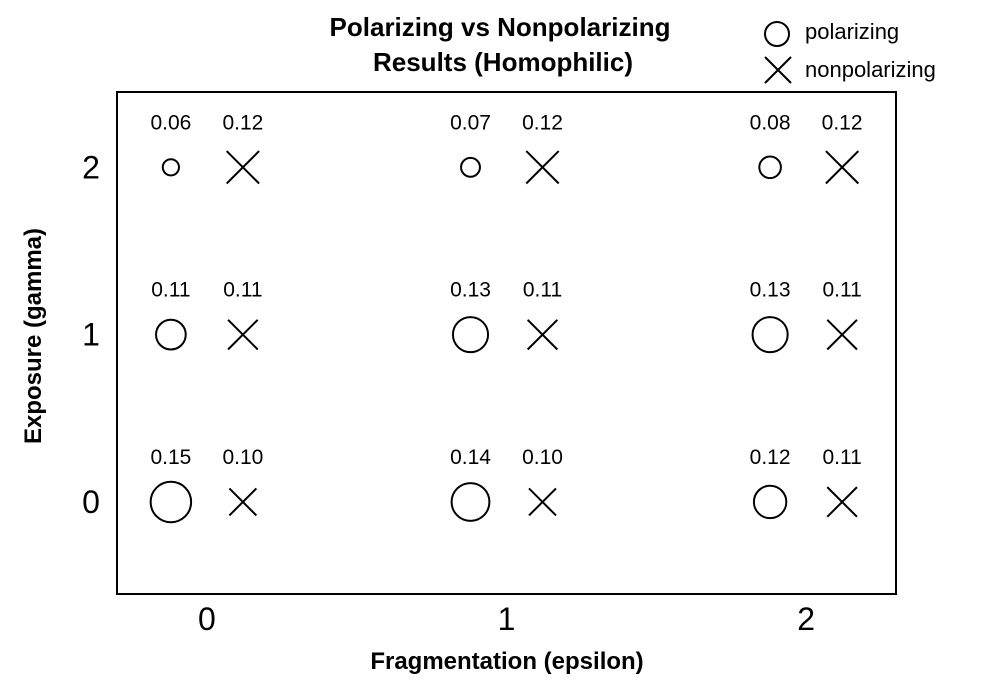  What do you see at coordinates (806, 619) in the screenshot?
I see `x-tick-label-2: 2` at bounding box center [806, 619].